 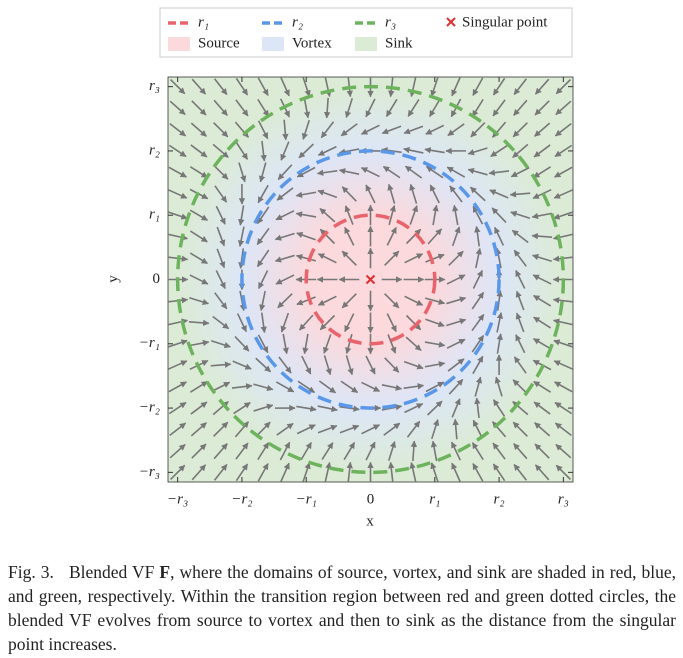 What do you see at coordinates (157, 279) in the screenshot?
I see `y-tick-label: 0` at bounding box center [157, 279].